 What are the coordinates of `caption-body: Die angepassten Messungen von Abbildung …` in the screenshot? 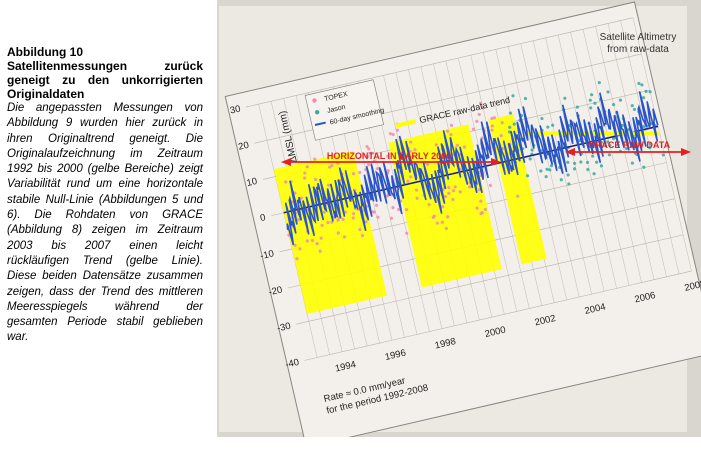 It's located at (105, 223).